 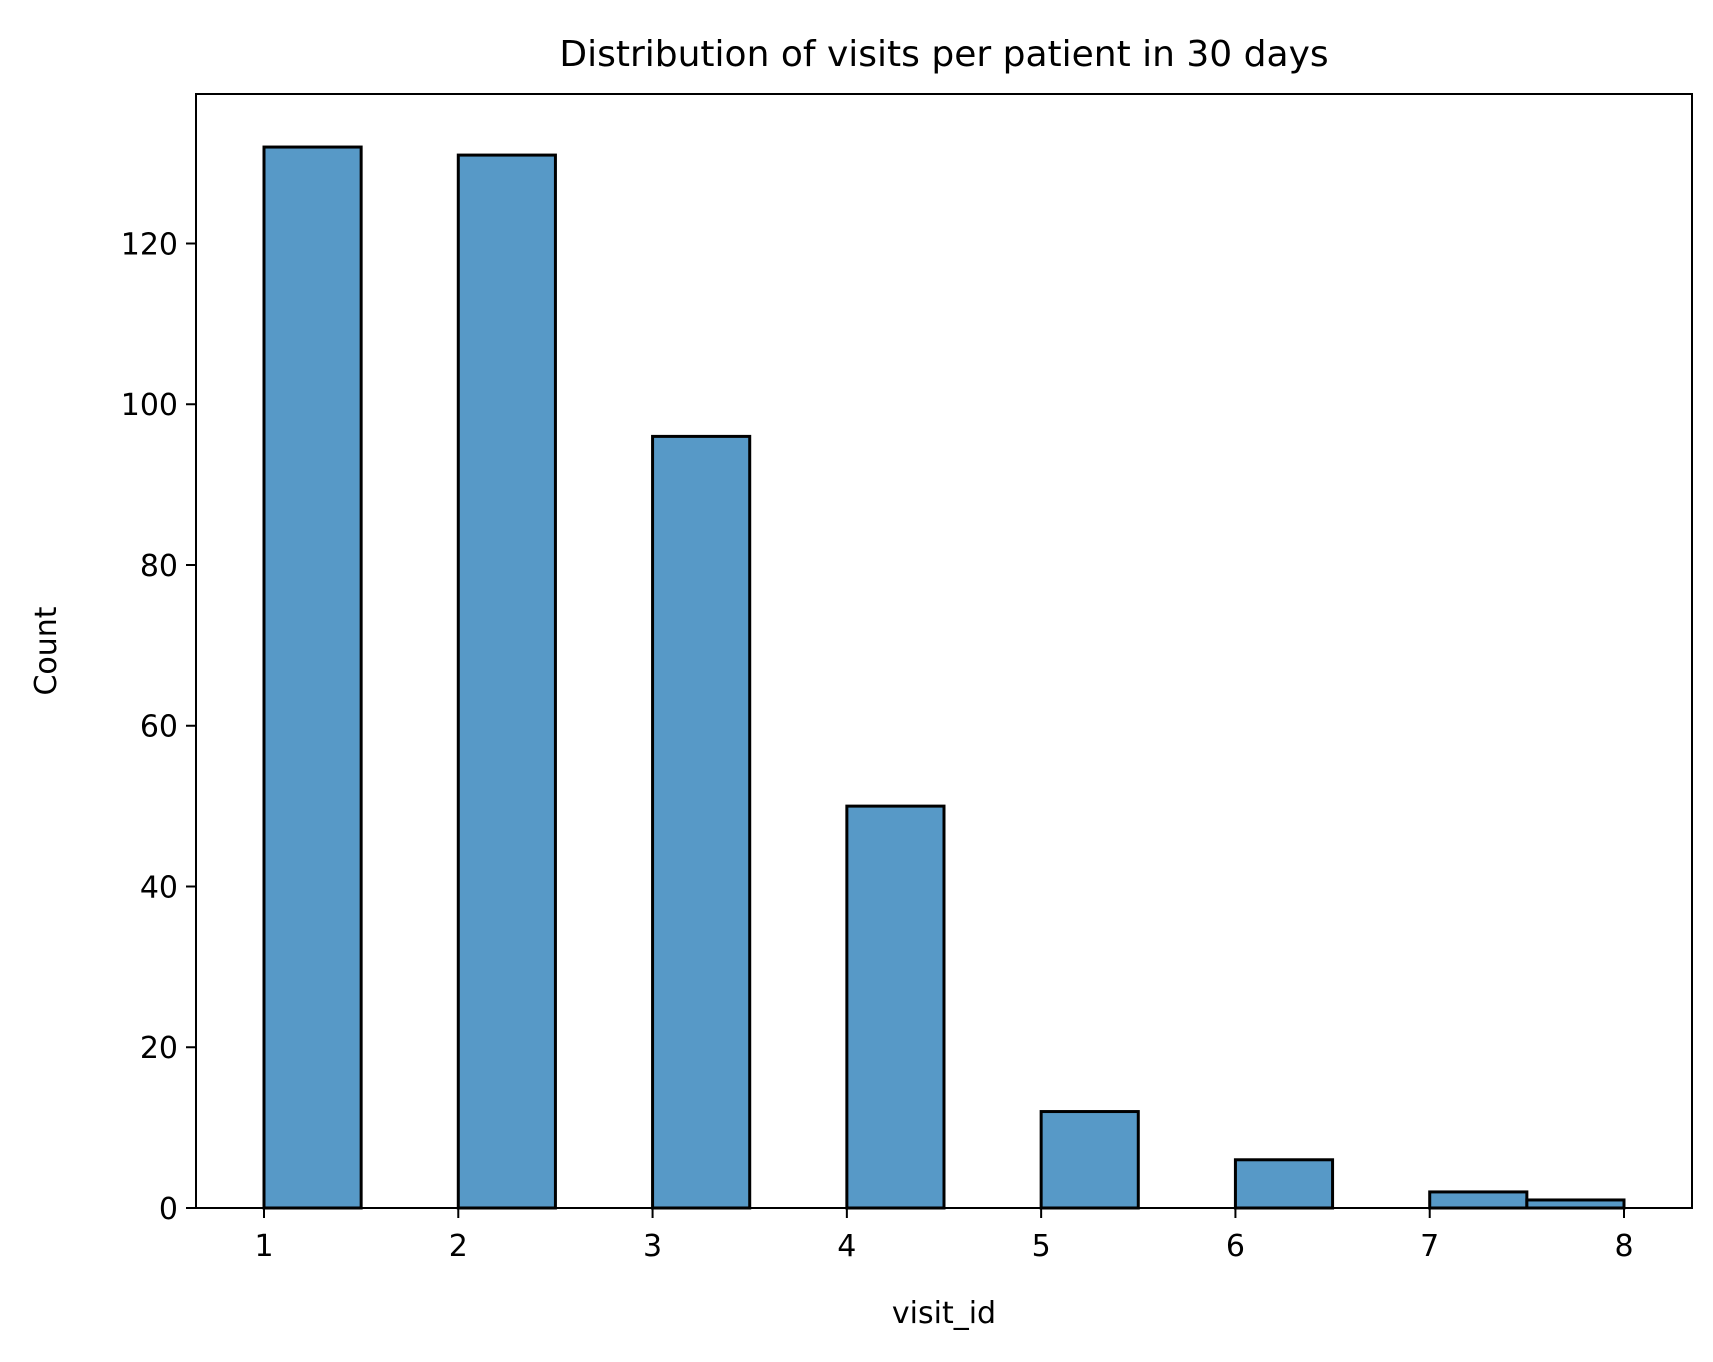 I want to click on y-tick-label: 100, so click(x=149, y=405).